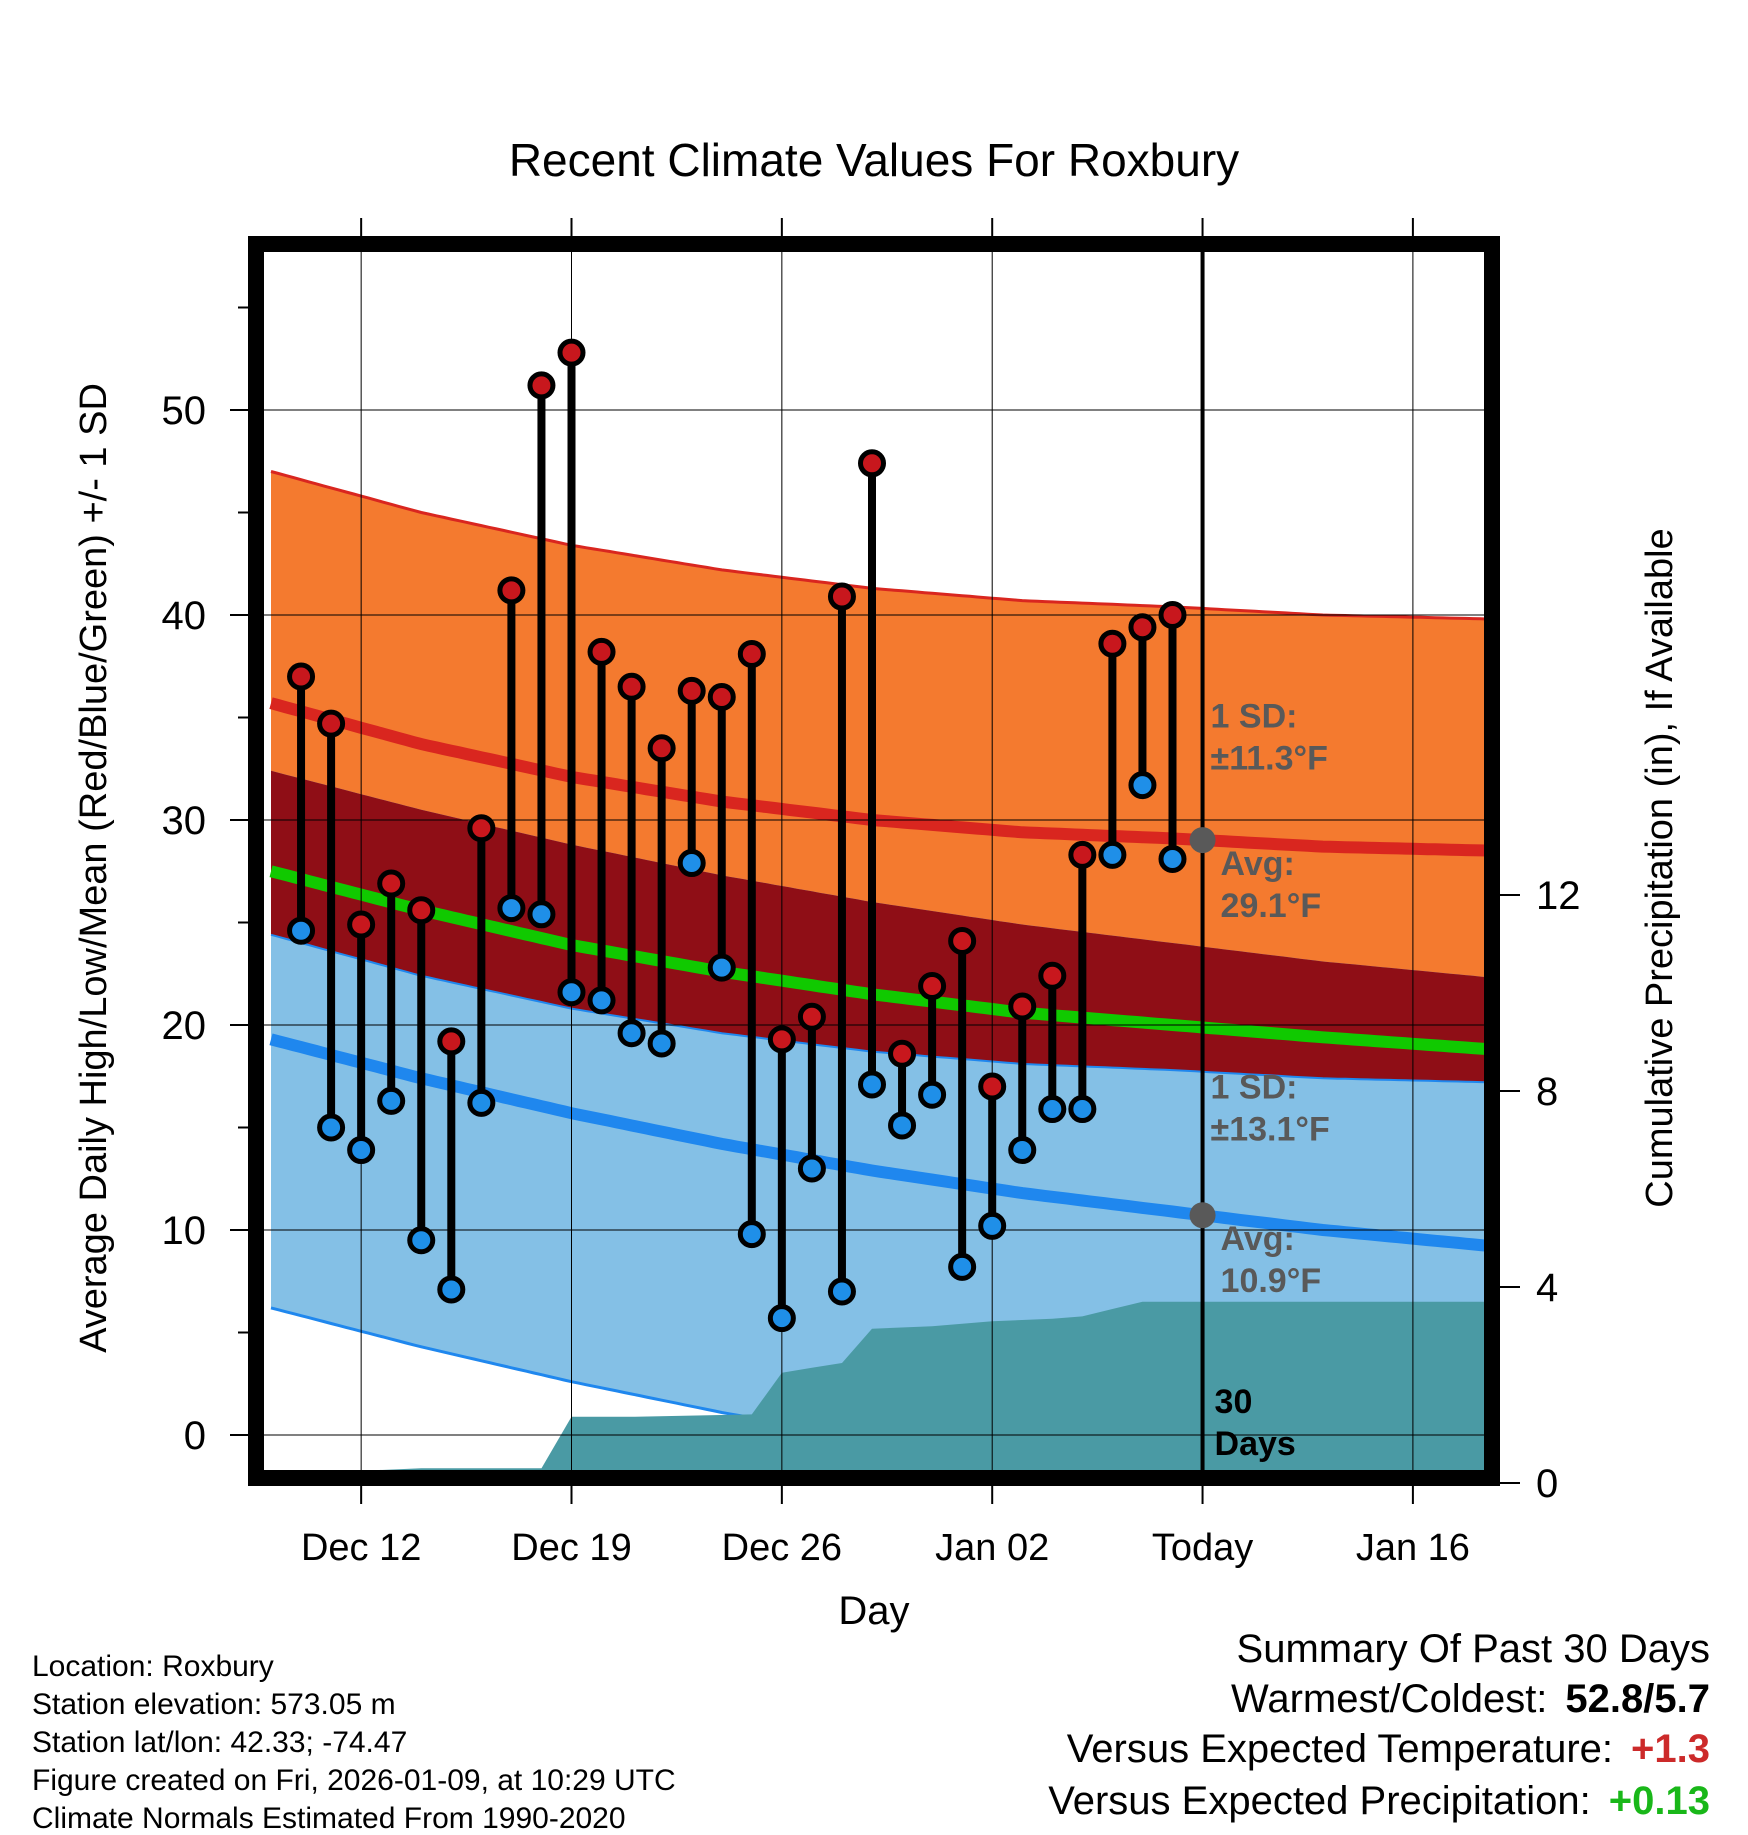 The width and height of the screenshot is (1748, 1835). Describe the element at coordinates (1202, 1215) in the screenshot. I see `today-low-avg-marker` at that location.